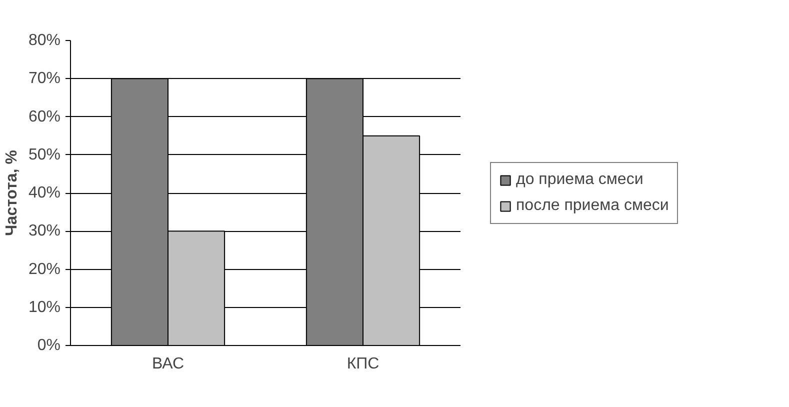  What do you see at coordinates (11, 193) in the screenshot?
I see `y-axis-title: Частота, %` at bounding box center [11, 193].